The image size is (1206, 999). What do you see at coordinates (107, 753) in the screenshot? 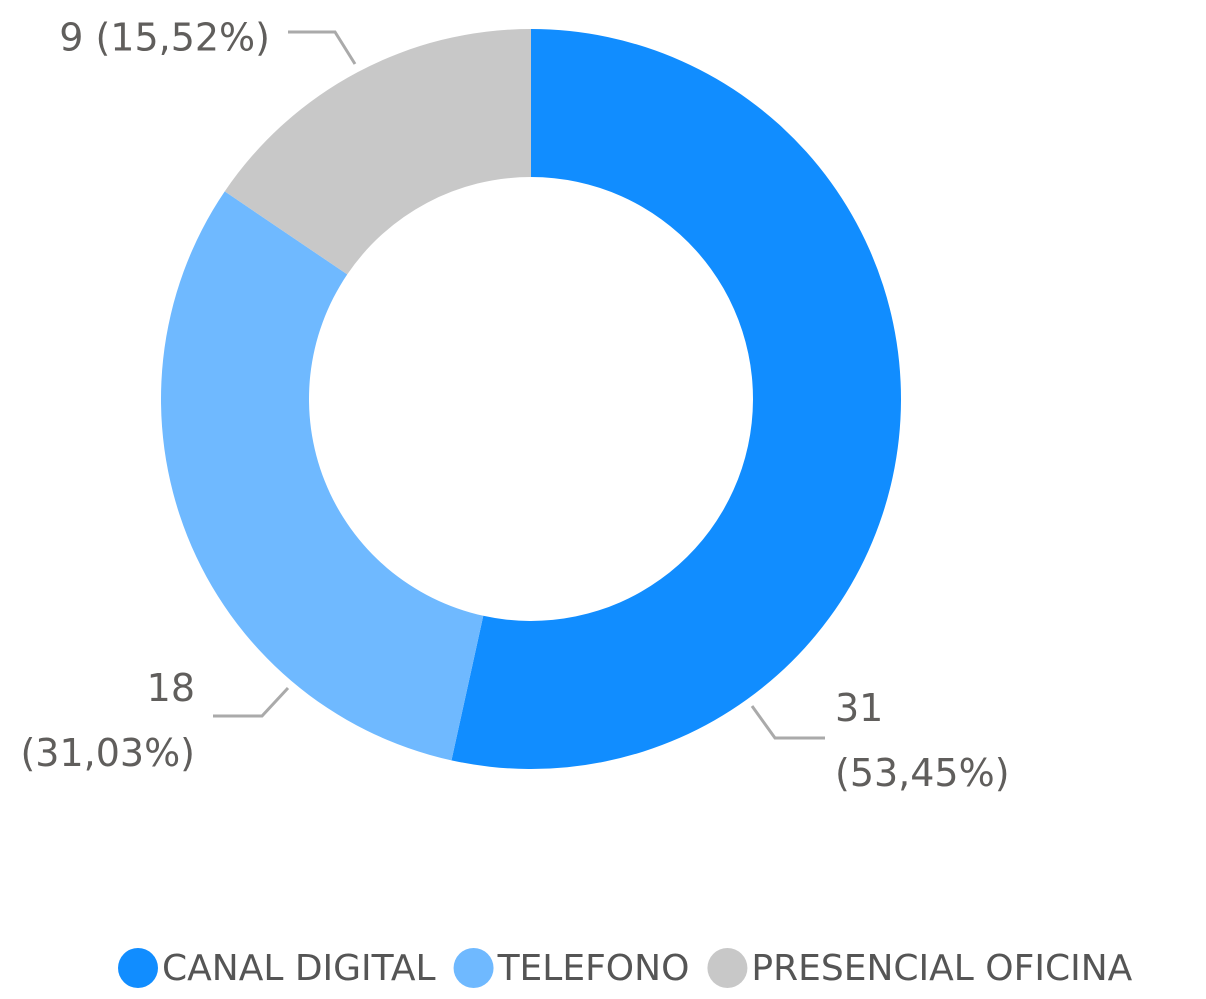
I see `data-label-line: (31,03%)` at bounding box center [107, 753].